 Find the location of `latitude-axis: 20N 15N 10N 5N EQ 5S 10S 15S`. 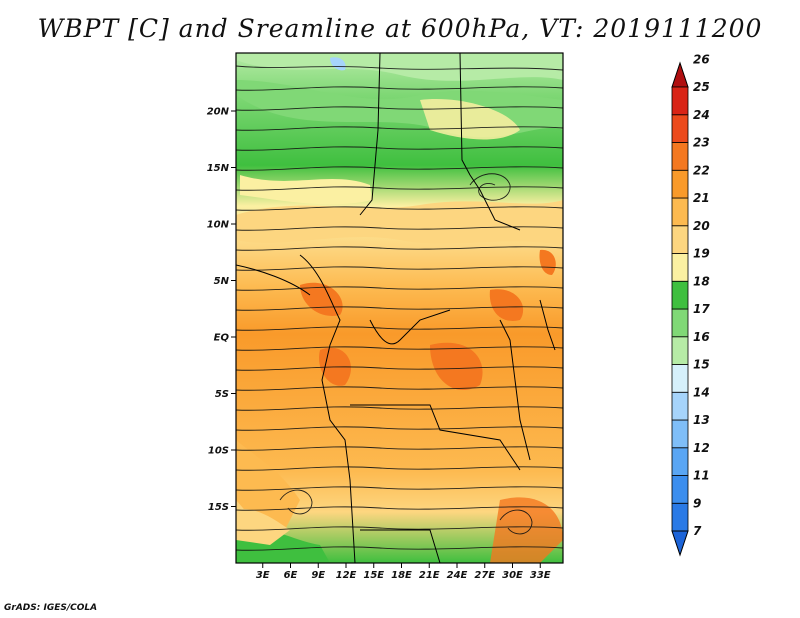

latitude-axis: 20N 15N 10N 5N EQ 5S 10S 15S is located at coordinates (221, 310).